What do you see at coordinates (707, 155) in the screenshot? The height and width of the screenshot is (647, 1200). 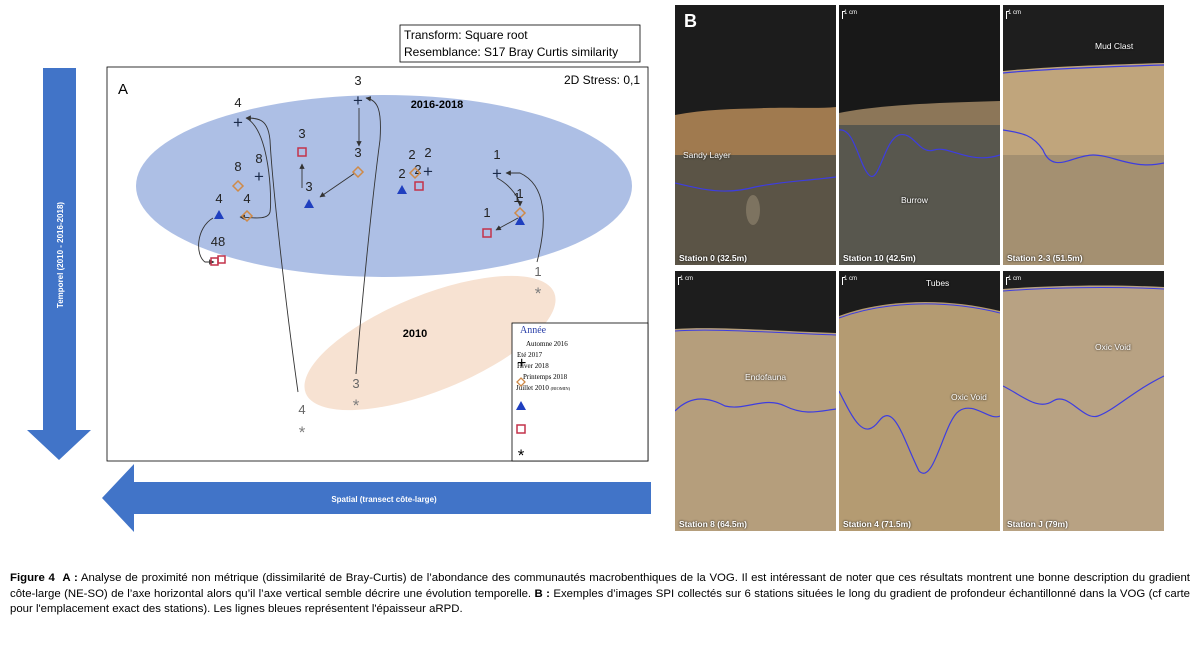 I see `annotation-sandy-layer: Sandy Layer` at bounding box center [707, 155].